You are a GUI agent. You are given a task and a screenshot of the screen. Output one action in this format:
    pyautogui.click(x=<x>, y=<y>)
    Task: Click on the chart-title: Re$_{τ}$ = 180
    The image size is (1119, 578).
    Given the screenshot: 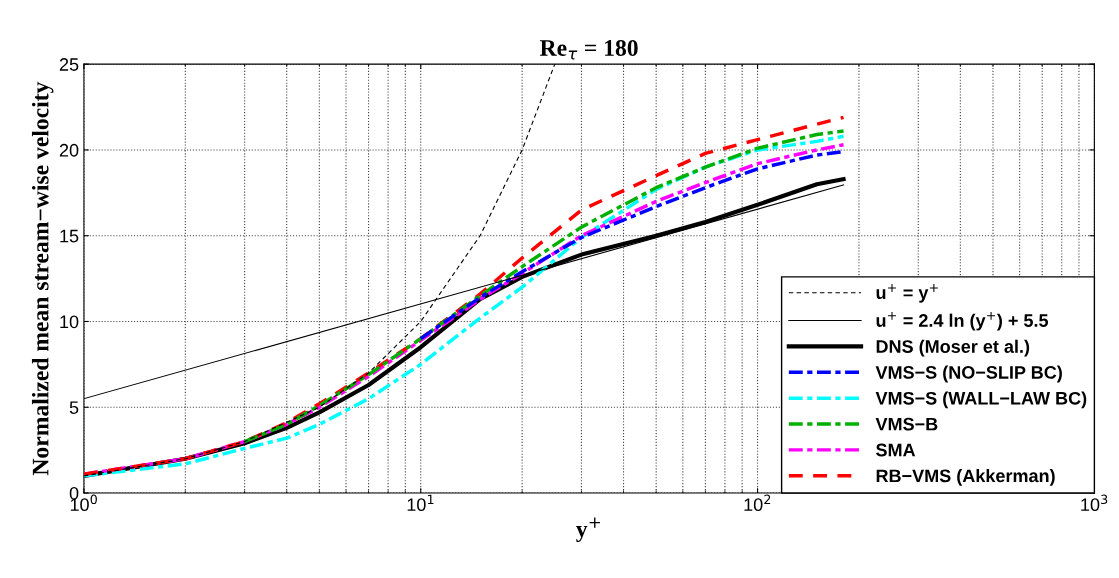 What is the action you would take?
    pyautogui.click(x=588, y=50)
    